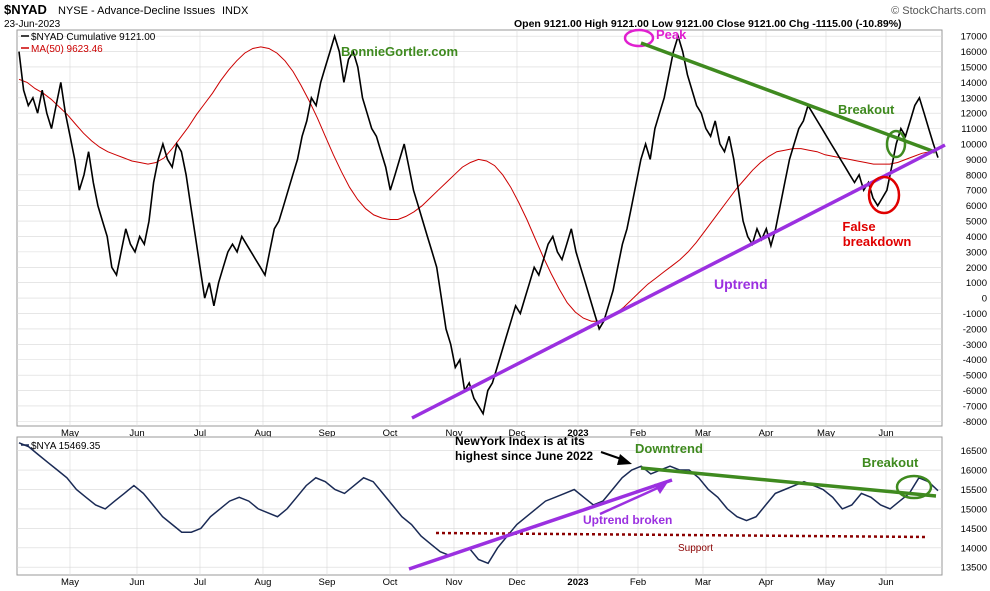  I want to click on y-tick-label: 15500, so click(974, 490).